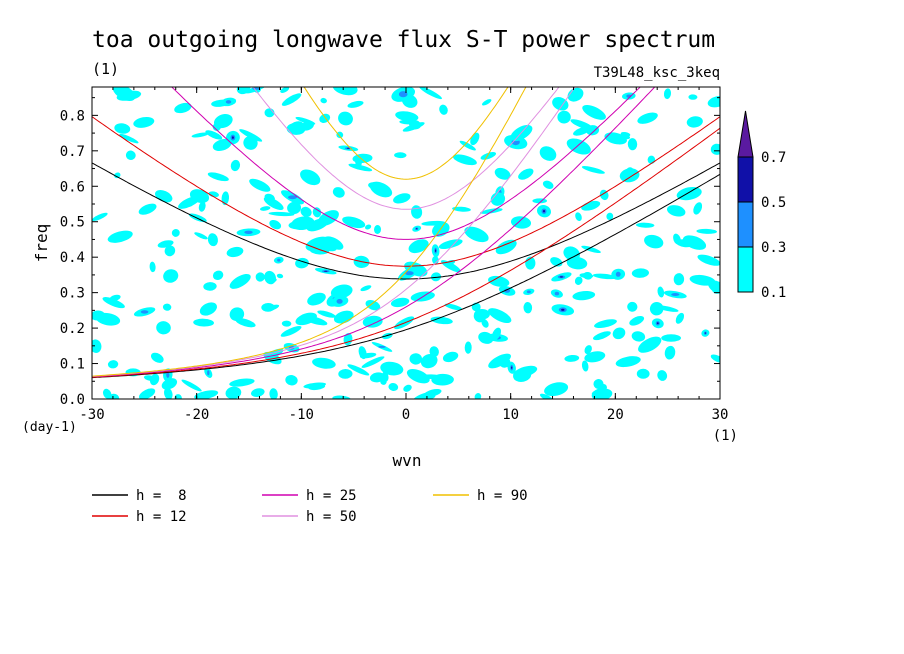 The width and height of the screenshot is (904, 654). What do you see at coordinates (773, 248) in the screenshot?
I see `colorbar-label: 0.3` at bounding box center [773, 248].